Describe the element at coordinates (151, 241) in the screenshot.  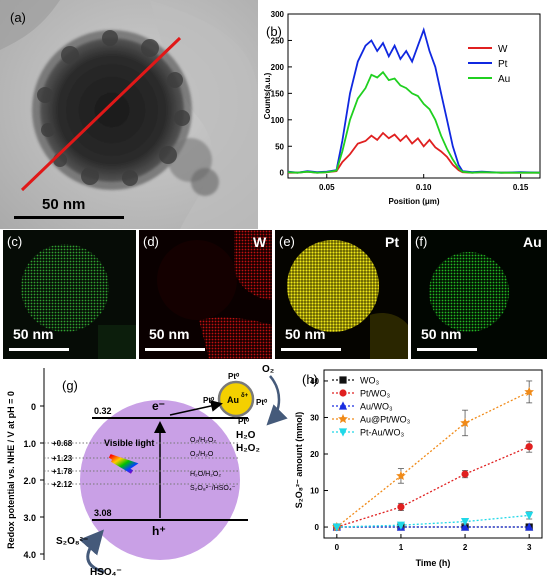
I see `map-label-d: (d)` at that location.